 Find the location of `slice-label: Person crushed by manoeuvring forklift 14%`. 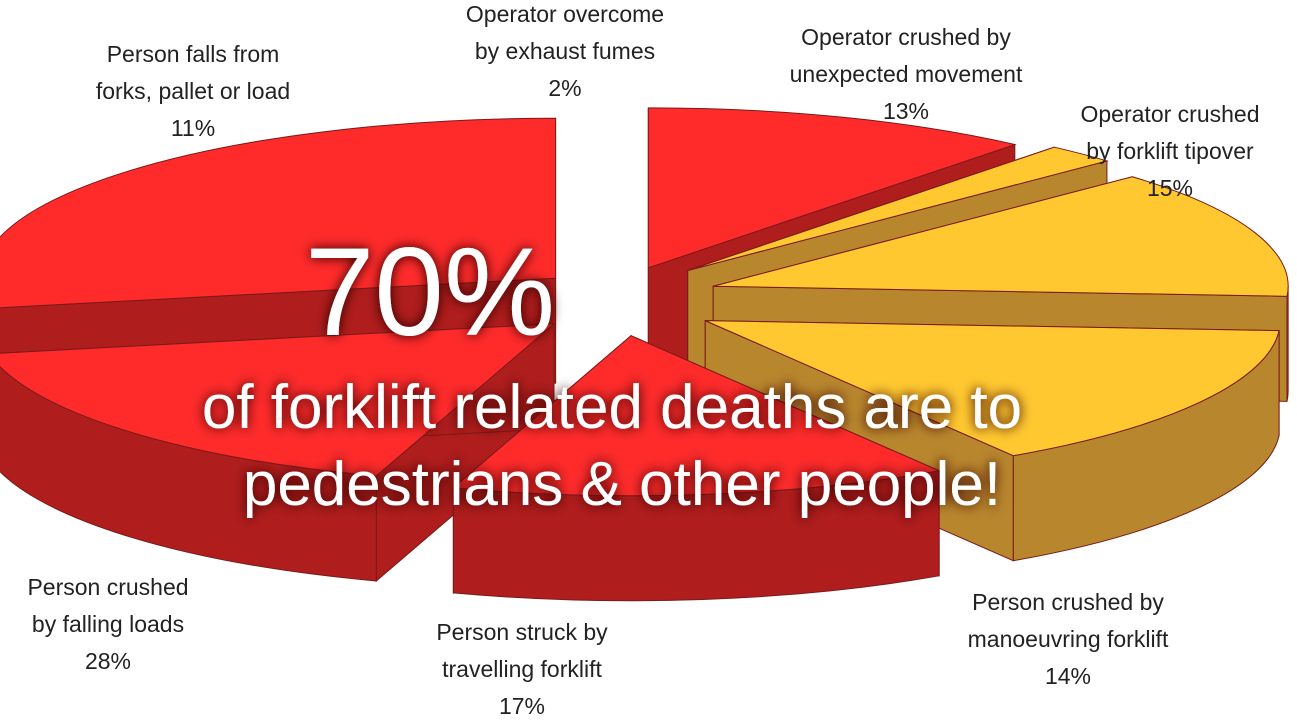

slice-label: Person crushed by manoeuvring forklift 14% is located at coordinates (1068, 639).